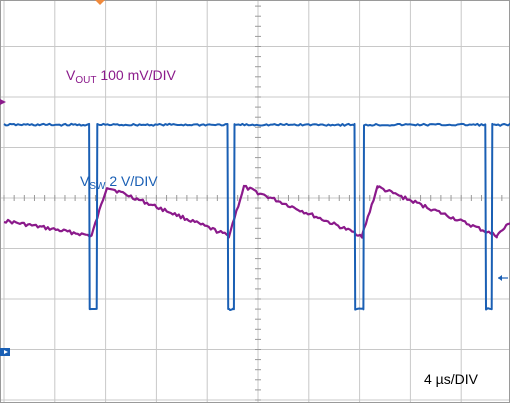  Describe the element at coordinates (3, 102) in the screenshot. I see `vout-ground-reference-marker` at that location.